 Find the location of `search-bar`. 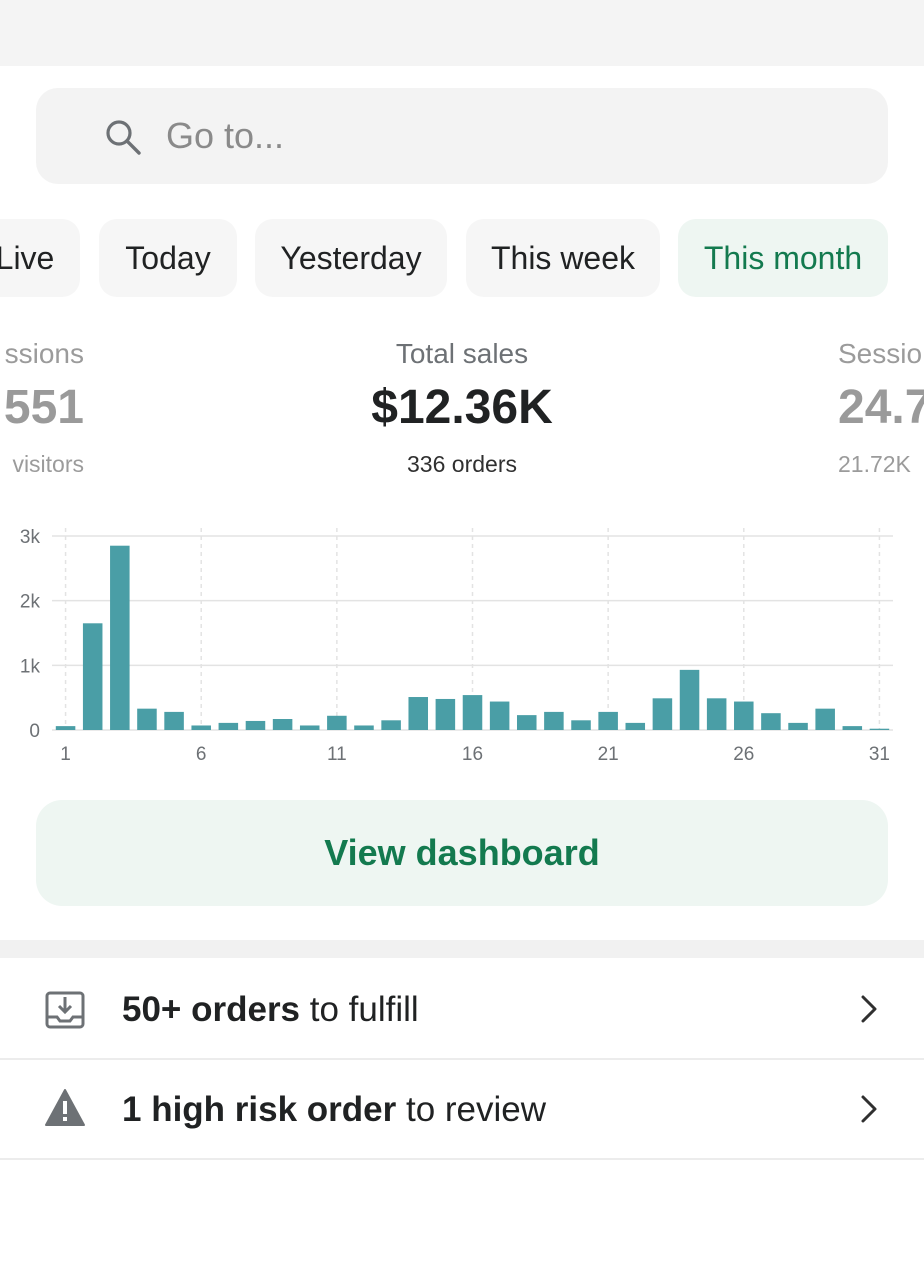

search-bar is located at coordinates (462, 136).